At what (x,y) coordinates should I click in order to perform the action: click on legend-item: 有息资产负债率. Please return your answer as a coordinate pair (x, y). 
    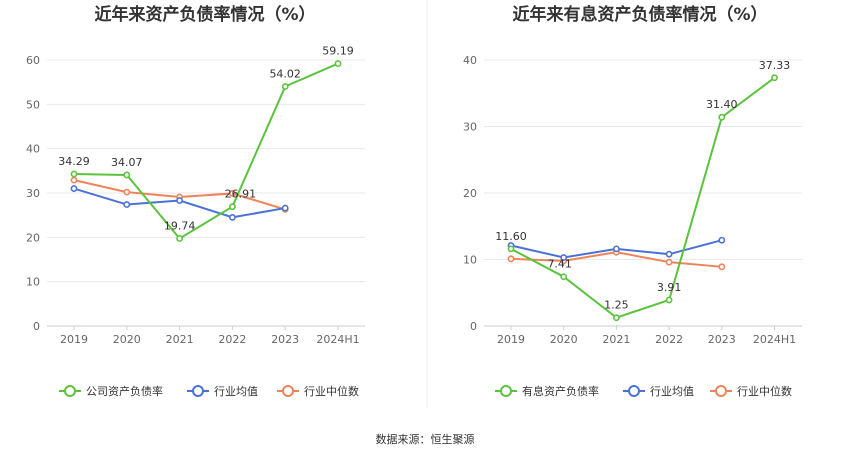
    Looking at the image, I should click on (547, 391).